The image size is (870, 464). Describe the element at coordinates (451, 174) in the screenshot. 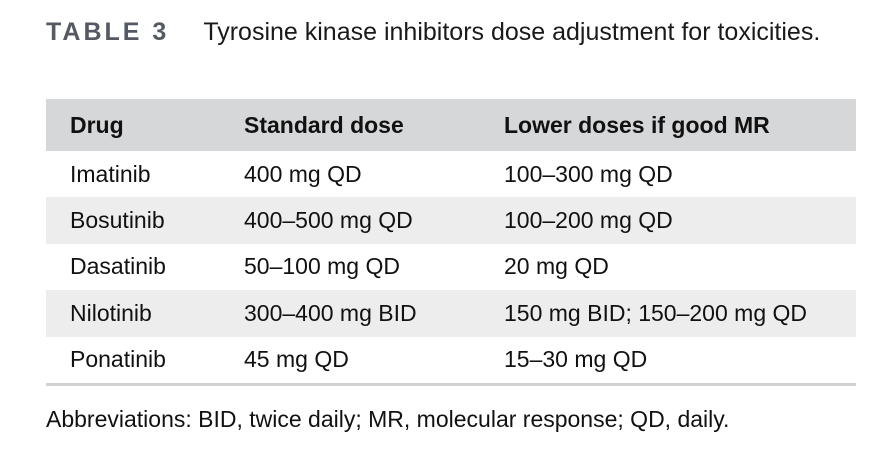

I see `table-row: Imatinib 400 mg QD 100–300 mg QD` at that location.